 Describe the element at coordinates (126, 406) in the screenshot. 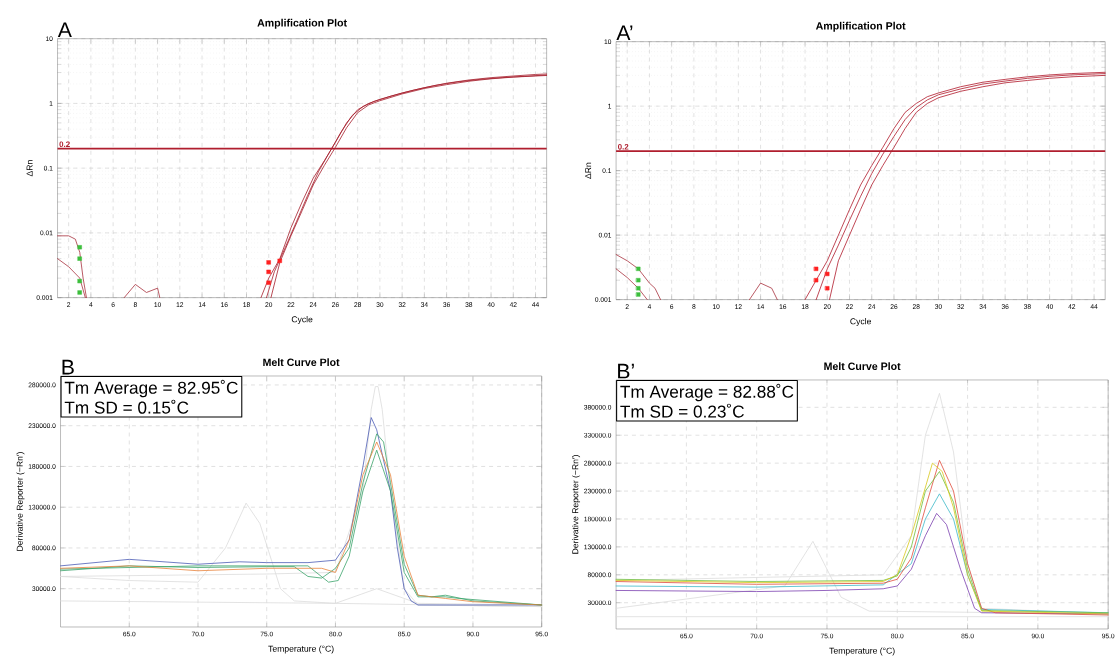

I see `annotation: Tm SD = 0.15˚C` at that location.